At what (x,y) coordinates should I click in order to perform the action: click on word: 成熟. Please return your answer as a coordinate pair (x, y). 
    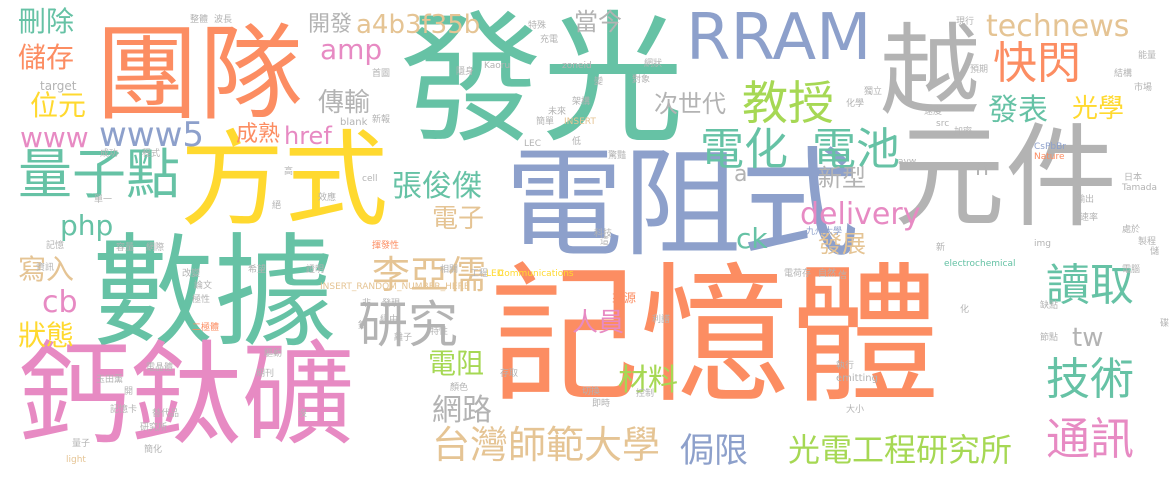
    Looking at the image, I should click on (258, 134).